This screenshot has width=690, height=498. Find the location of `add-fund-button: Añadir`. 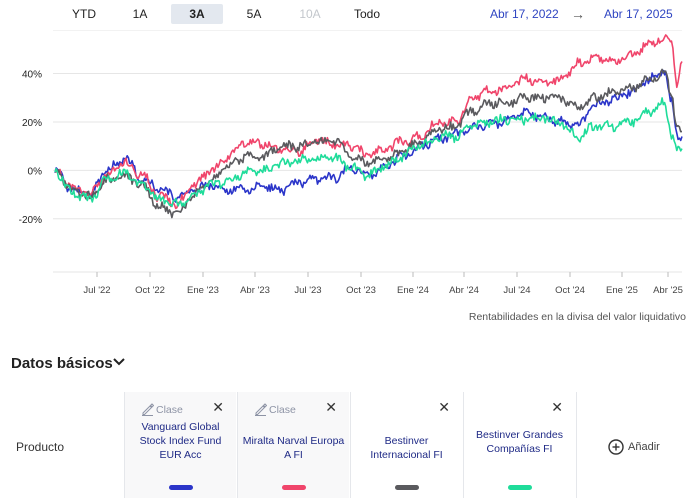

add-fund-button: Añadir is located at coordinates (634, 447).